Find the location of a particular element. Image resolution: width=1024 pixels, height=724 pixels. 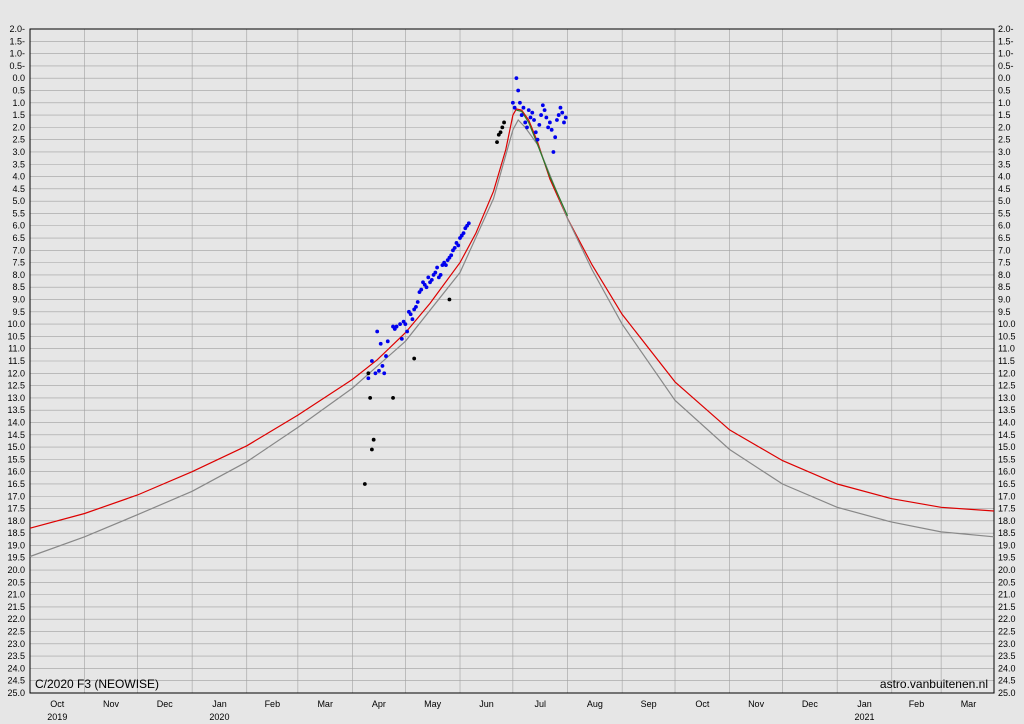

y-tick-label-right: 18.5 is located at coordinates (1007, 533).